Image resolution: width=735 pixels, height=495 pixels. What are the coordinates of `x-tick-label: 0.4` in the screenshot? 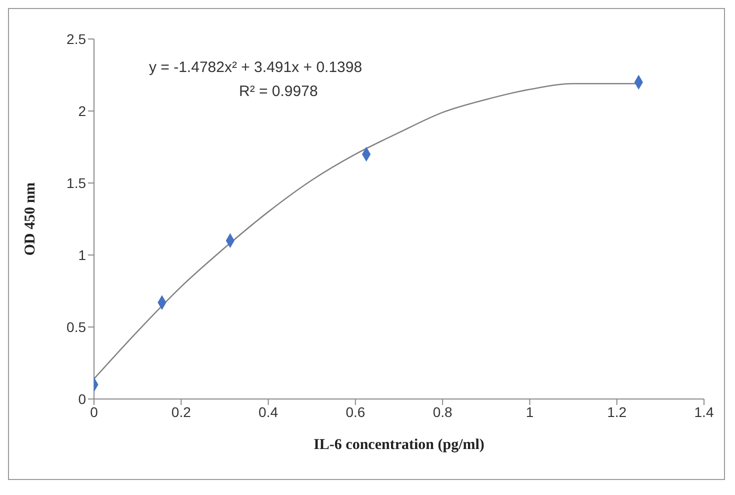 It's located at (268, 412).